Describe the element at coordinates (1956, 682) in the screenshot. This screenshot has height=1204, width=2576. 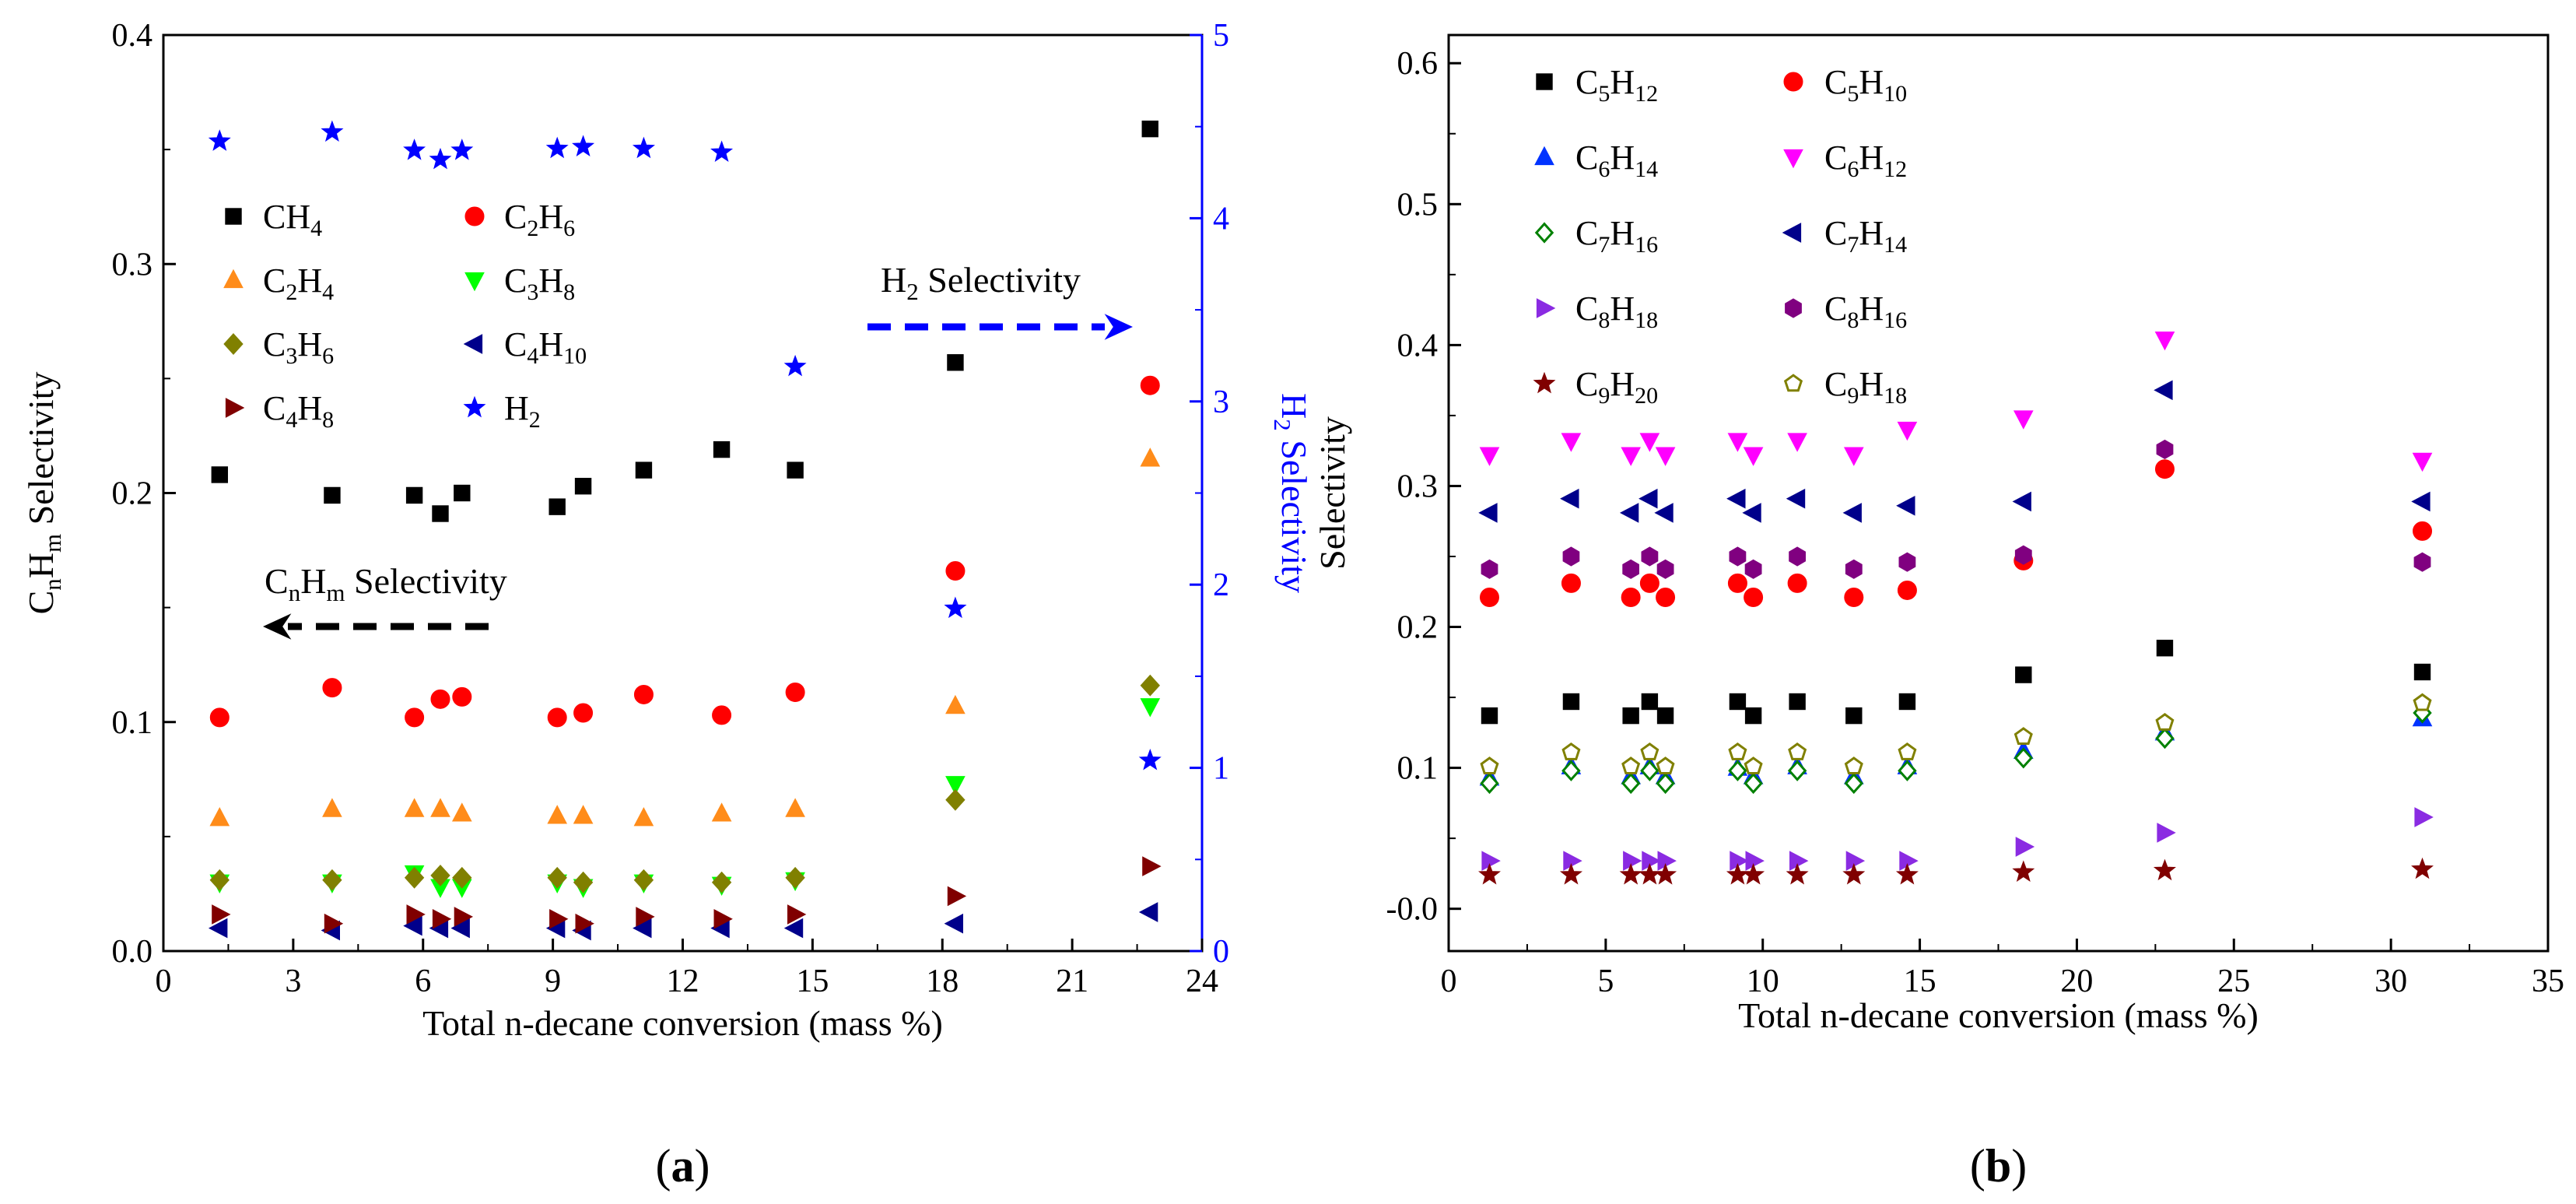
I see `series-C5H12` at that location.